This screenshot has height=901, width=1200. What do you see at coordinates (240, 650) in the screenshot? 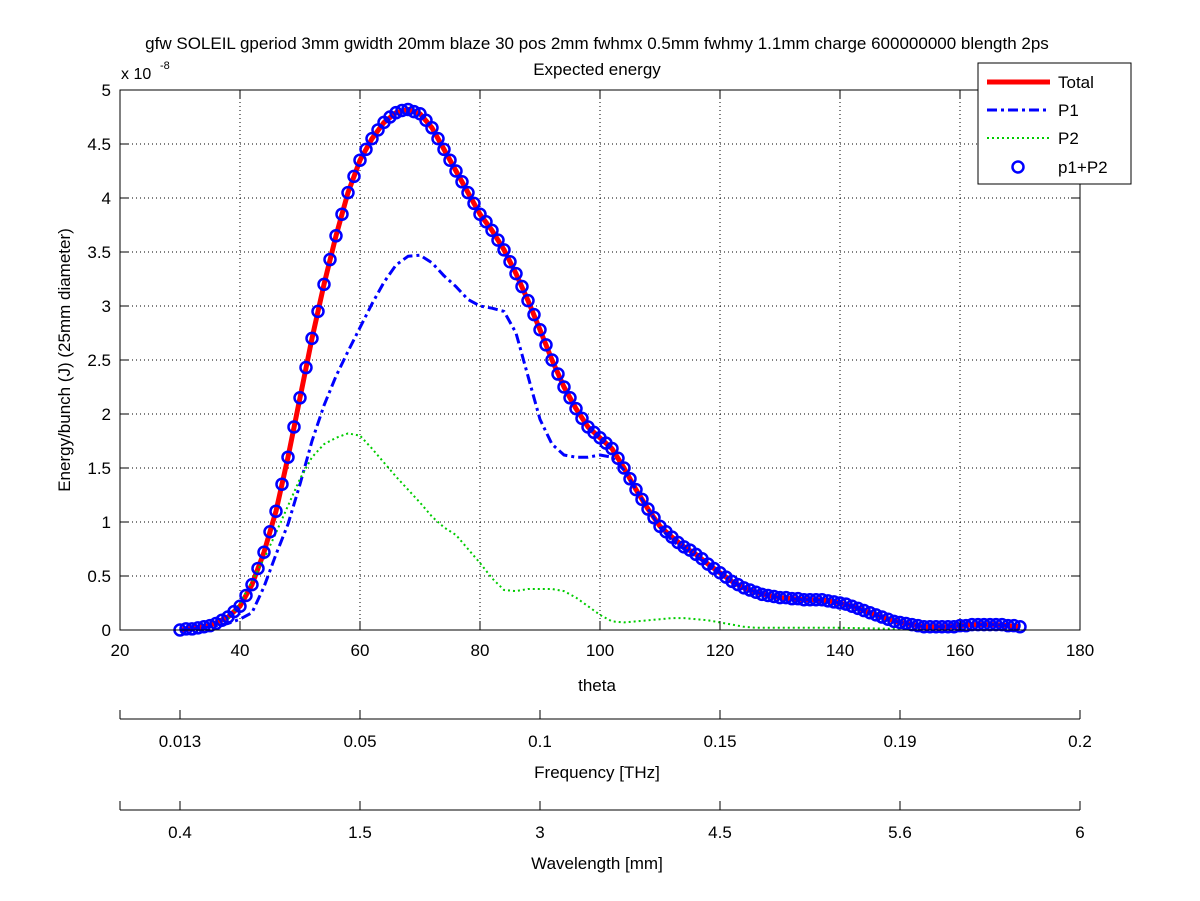
I see `x-tick-label: 40` at bounding box center [240, 650].